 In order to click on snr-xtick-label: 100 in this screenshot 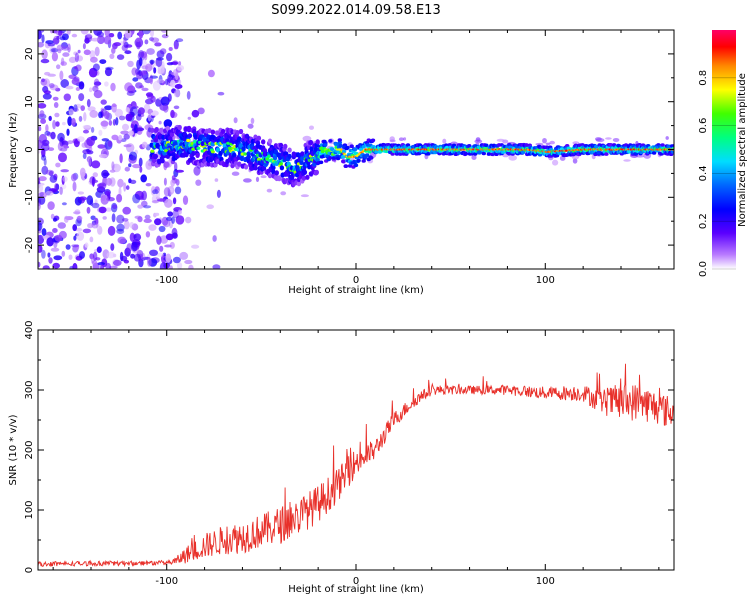, I will do `click(545, 581)`.